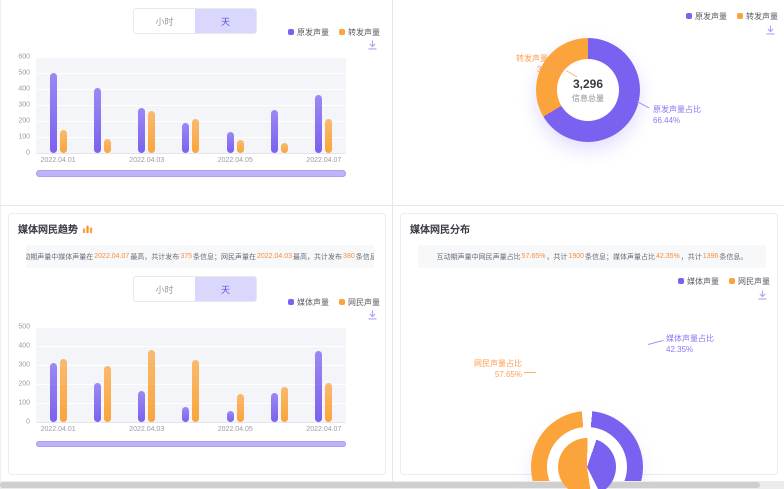  Describe the element at coordinates (667, 120) in the screenshot. I see `slice-pct-text: 66.44%` at that location.